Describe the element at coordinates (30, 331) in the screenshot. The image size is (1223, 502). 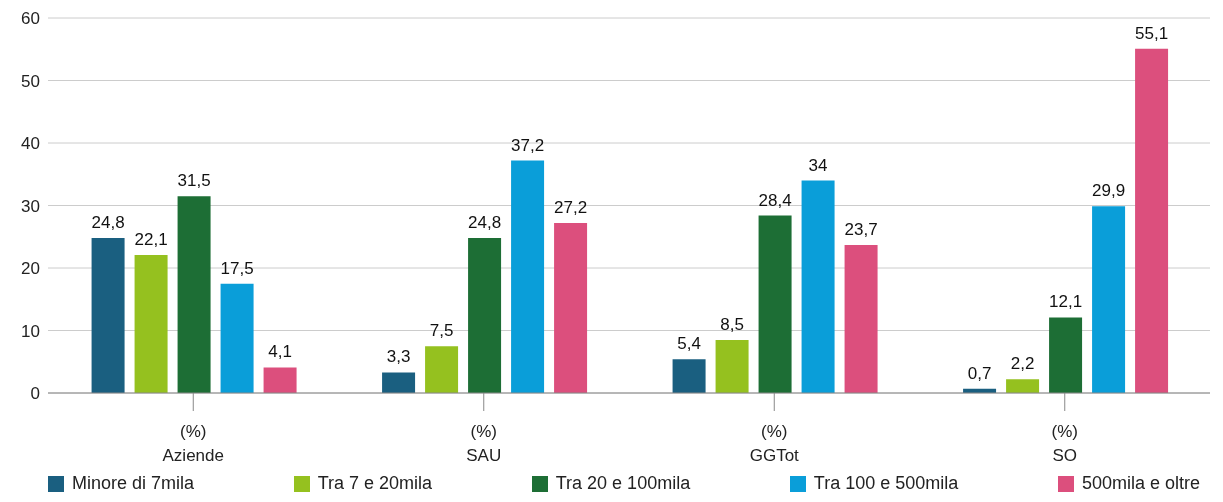
I see `y-tick-label: 10` at that location.